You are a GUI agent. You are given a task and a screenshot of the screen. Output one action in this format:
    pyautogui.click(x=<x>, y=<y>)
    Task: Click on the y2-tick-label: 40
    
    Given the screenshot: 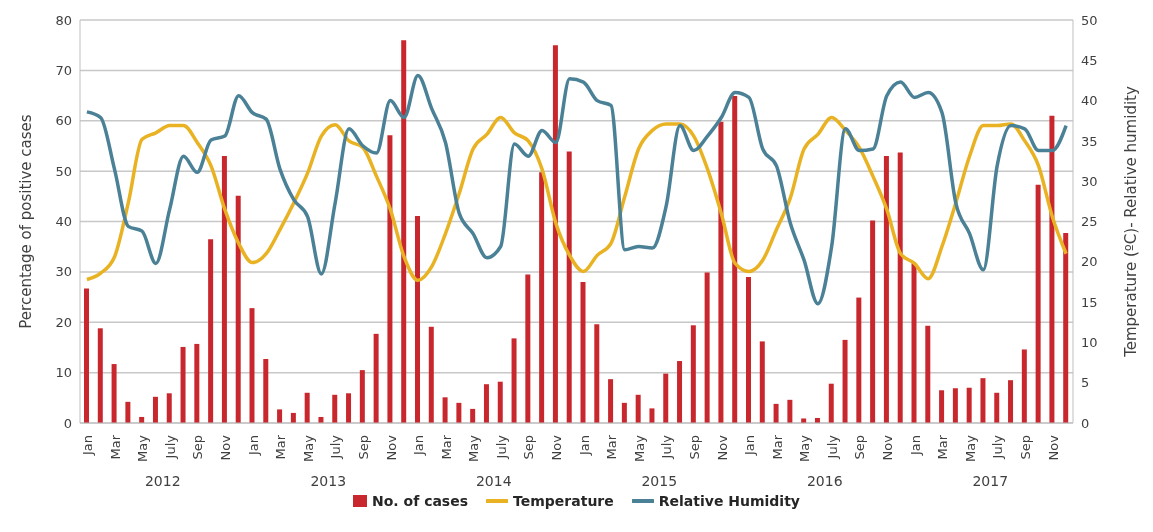 What is the action you would take?
    pyautogui.click(x=1089, y=101)
    